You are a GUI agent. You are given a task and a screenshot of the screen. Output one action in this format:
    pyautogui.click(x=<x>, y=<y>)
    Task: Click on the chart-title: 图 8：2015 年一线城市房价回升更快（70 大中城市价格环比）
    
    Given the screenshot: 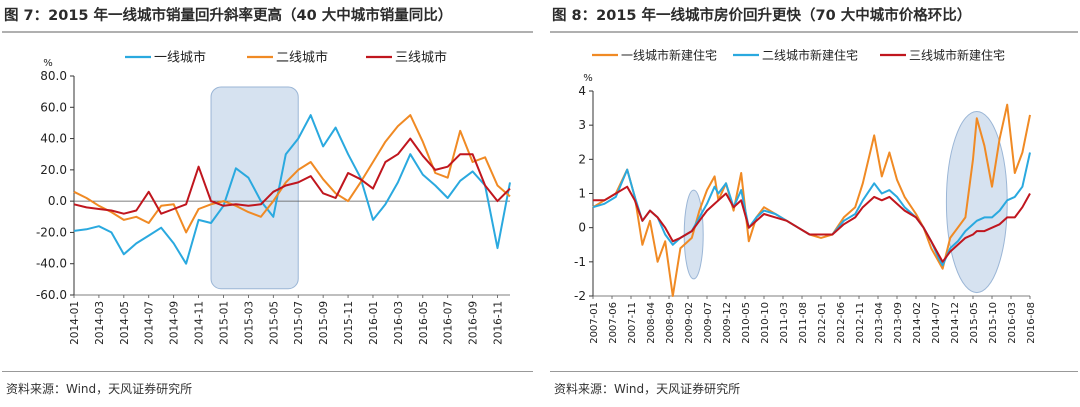 What is the action you would take?
    pyautogui.click(x=762, y=16)
    